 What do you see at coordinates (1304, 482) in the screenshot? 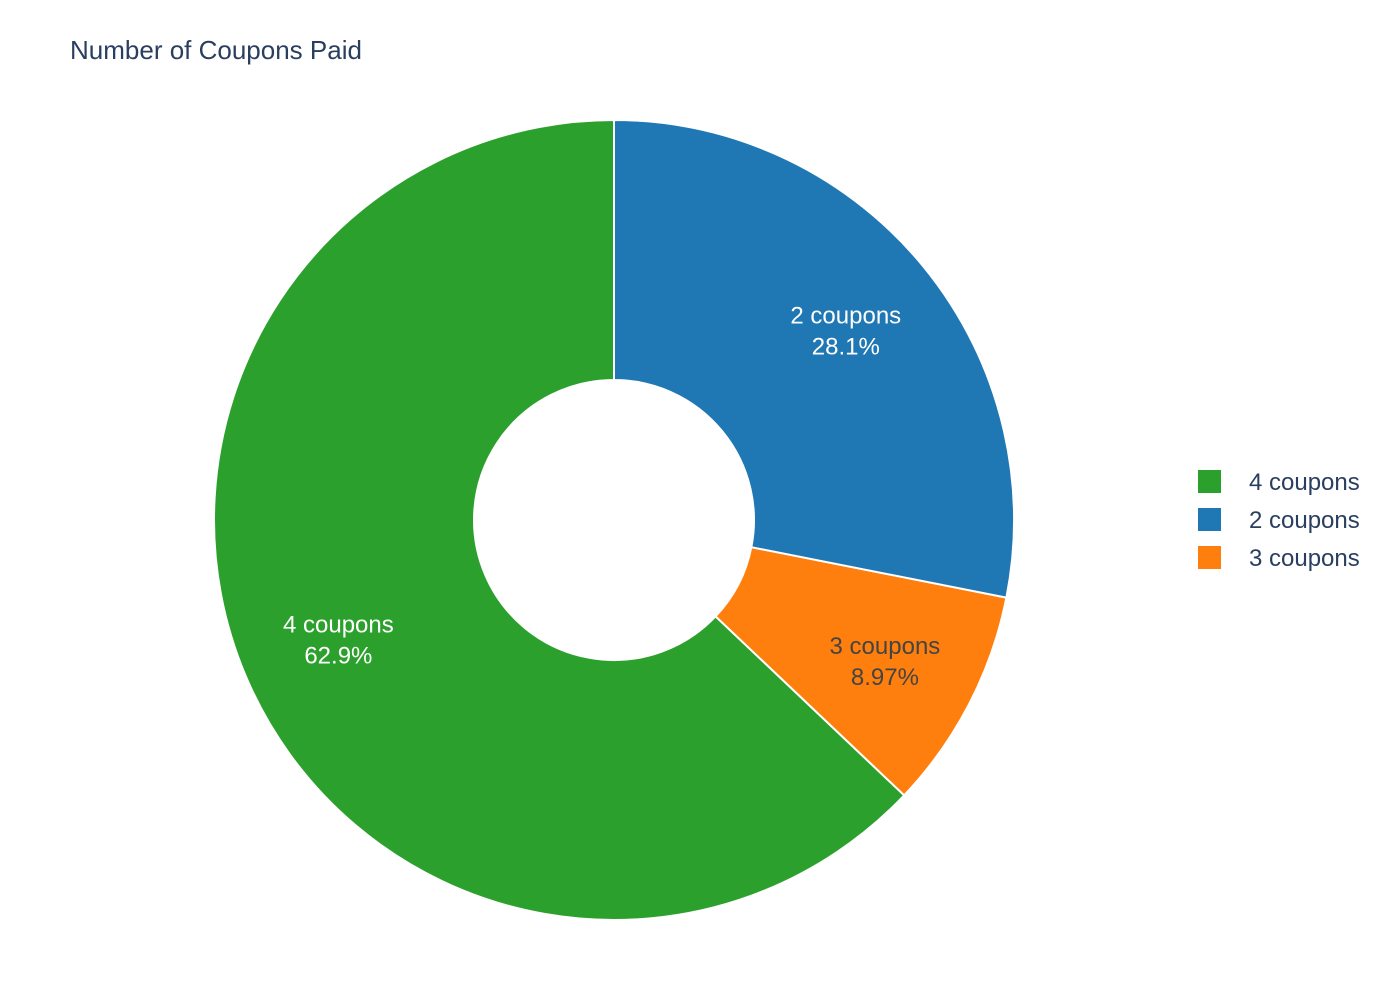
I see `legend-label-4-coupons: 4 coupons` at bounding box center [1304, 482].